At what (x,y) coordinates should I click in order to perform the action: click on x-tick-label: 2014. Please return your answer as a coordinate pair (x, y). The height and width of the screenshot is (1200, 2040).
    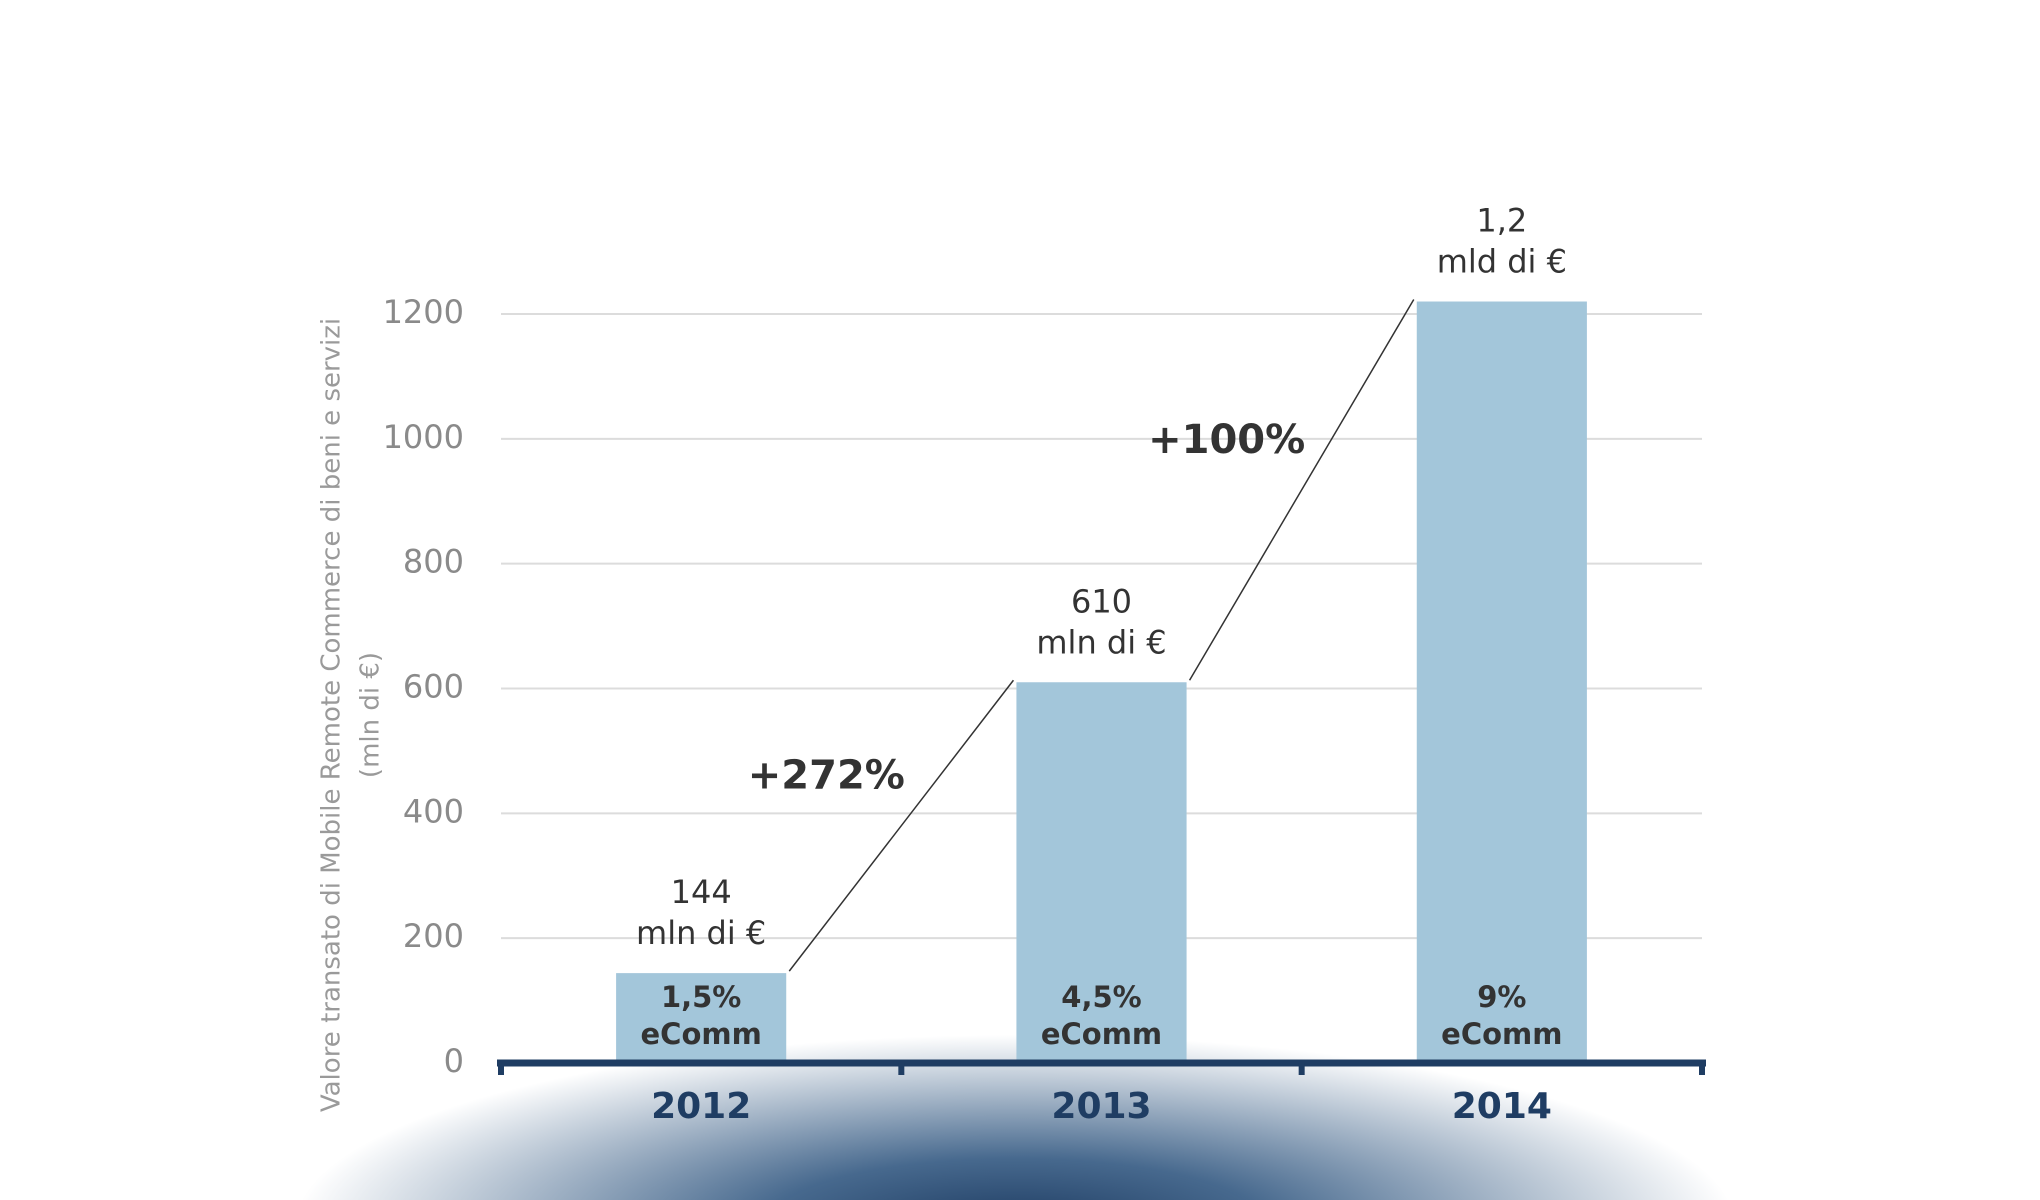
    Looking at the image, I should click on (1502, 1106).